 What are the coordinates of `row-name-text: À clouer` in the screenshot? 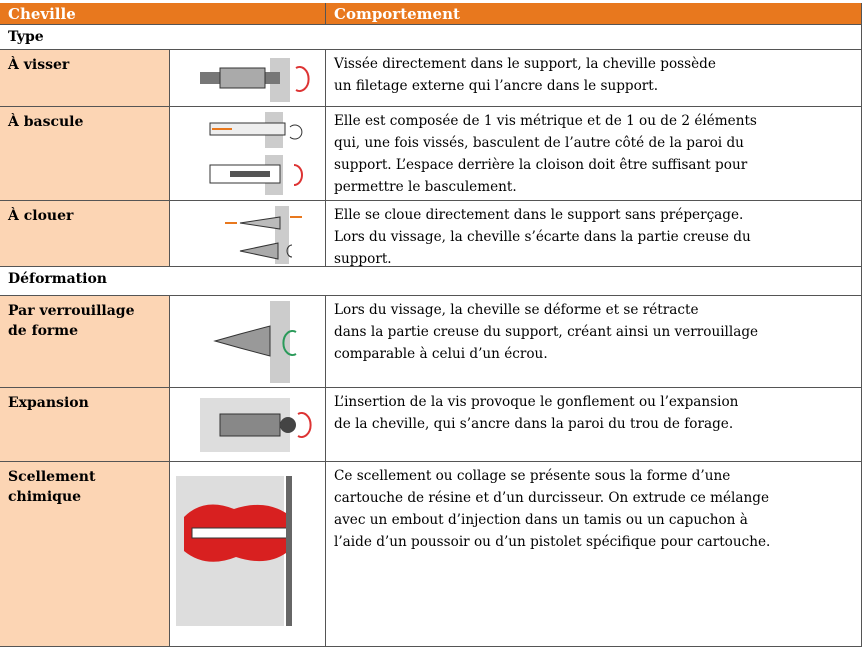 It's located at (41, 216).